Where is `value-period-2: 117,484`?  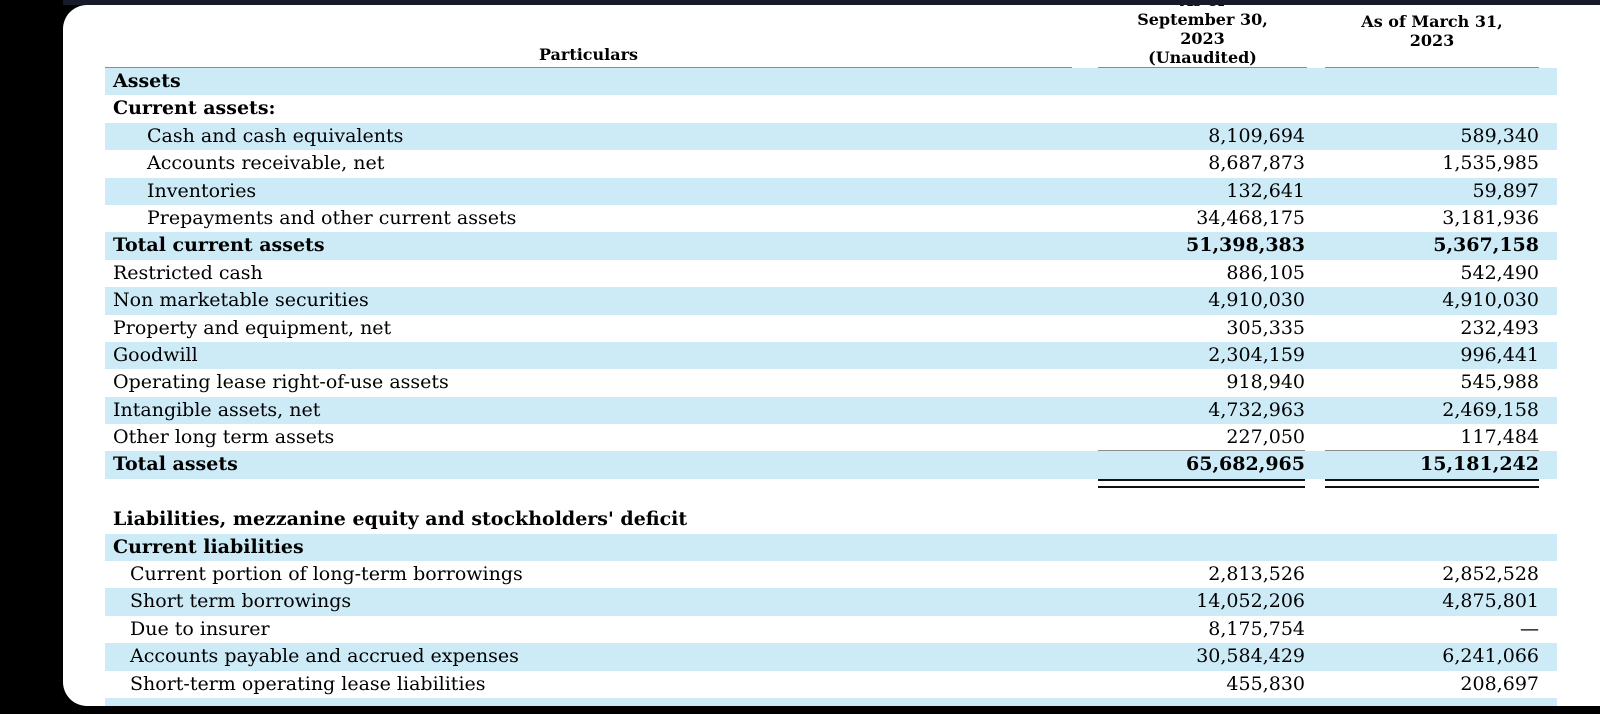 value-period-2: 117,484 is located at coordinates (1432, 438).